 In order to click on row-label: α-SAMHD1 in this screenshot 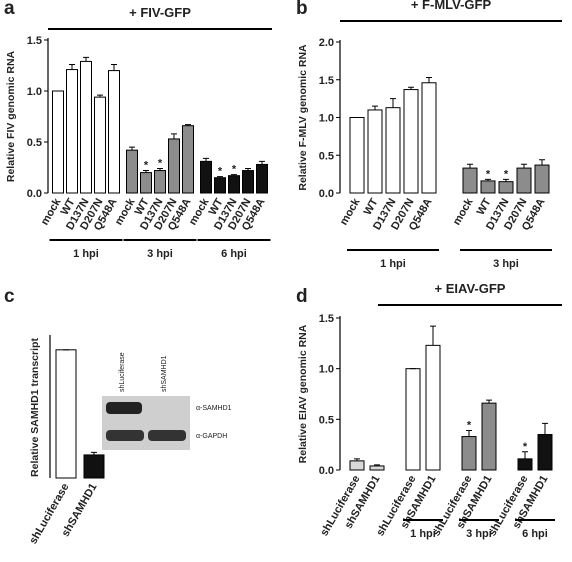, I will do `click(214, 408)`.